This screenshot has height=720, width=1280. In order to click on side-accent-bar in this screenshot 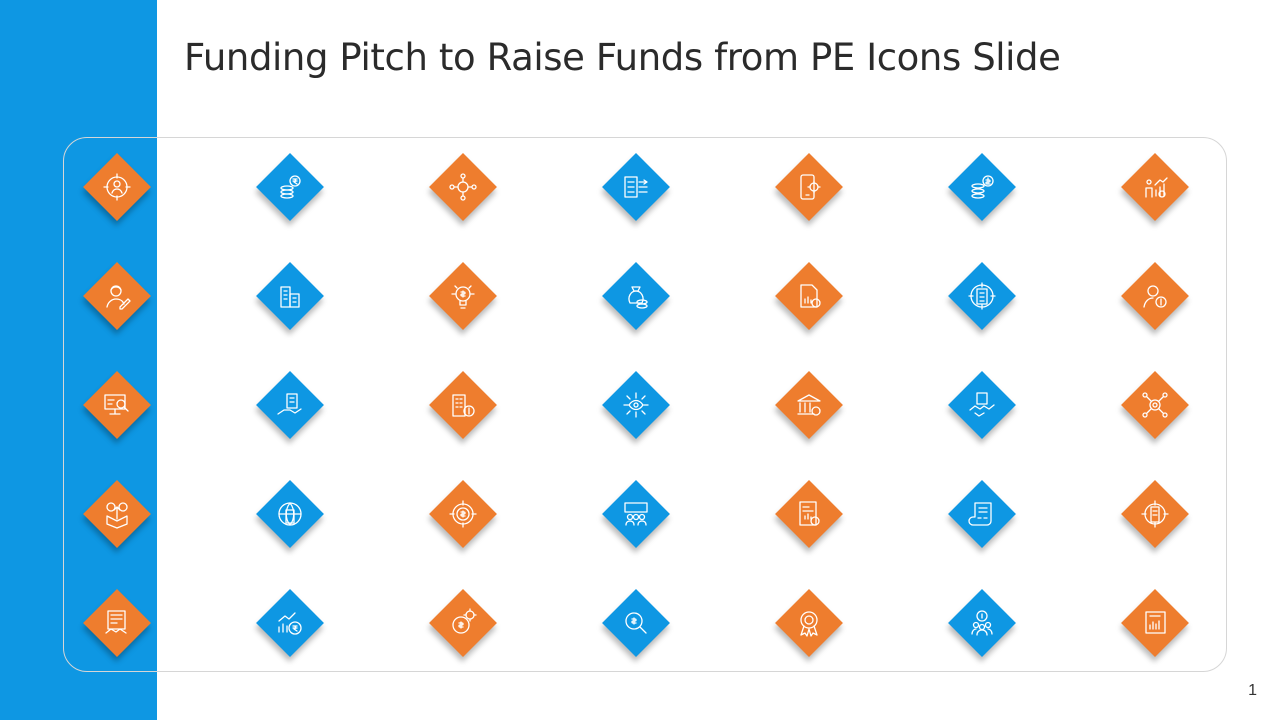, I will do `click(78, 360)`.